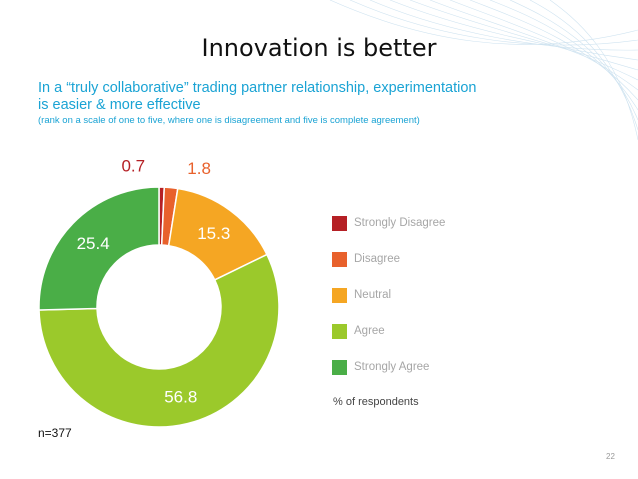  Describe the element at coordinates (369, 331) in the screenshot. I see `legend-label: Agree` at that location.